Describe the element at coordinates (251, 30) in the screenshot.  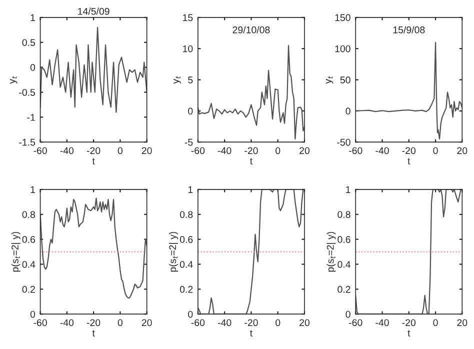
I see `text: 29/10/08` at that location.